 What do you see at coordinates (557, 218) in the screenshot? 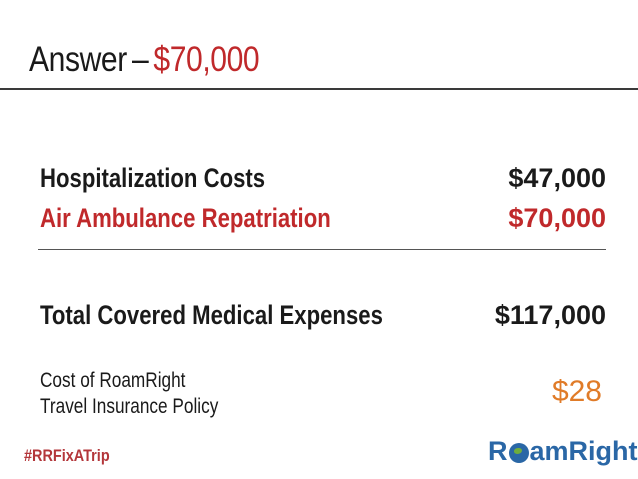
I see `row-value: $70,000` at bounding box center [557, 218].